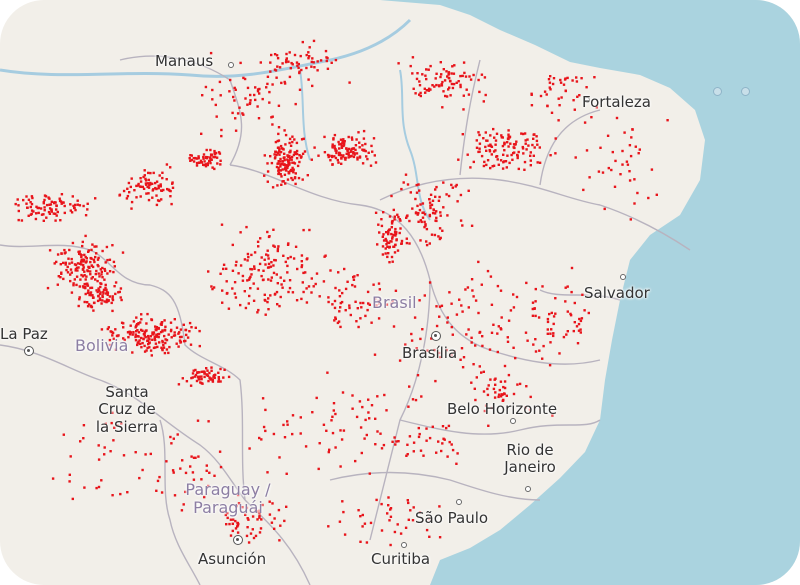 The height and width of the screenshot is (585, 800). I want to click on fortaleza-marker, so click(587, 100).